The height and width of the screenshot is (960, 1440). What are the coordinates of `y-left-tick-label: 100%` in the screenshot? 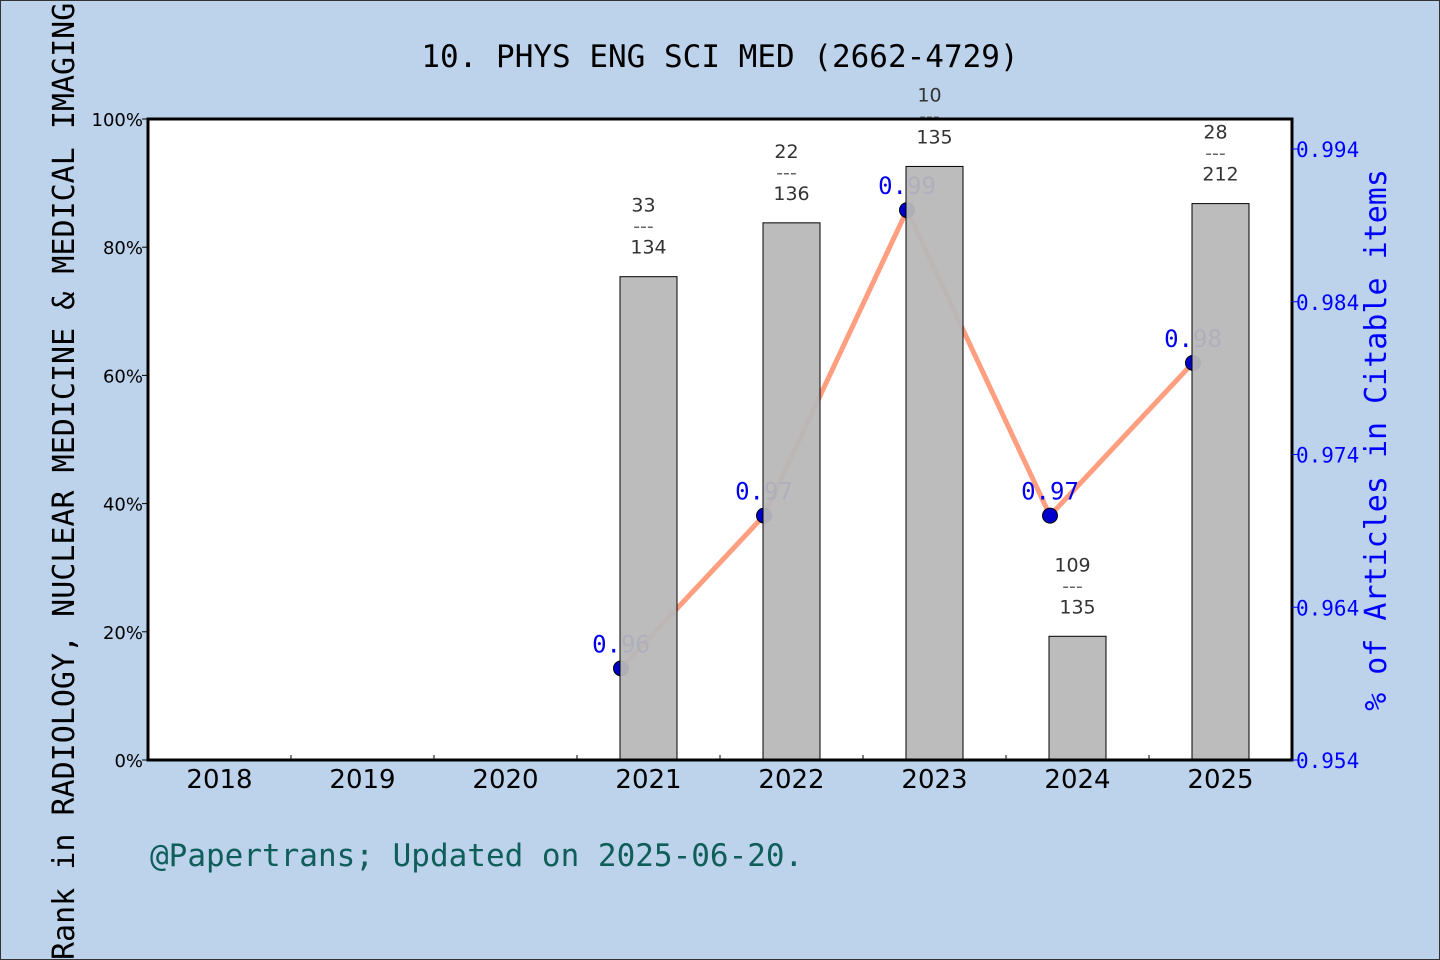 It's located at (117, 120).